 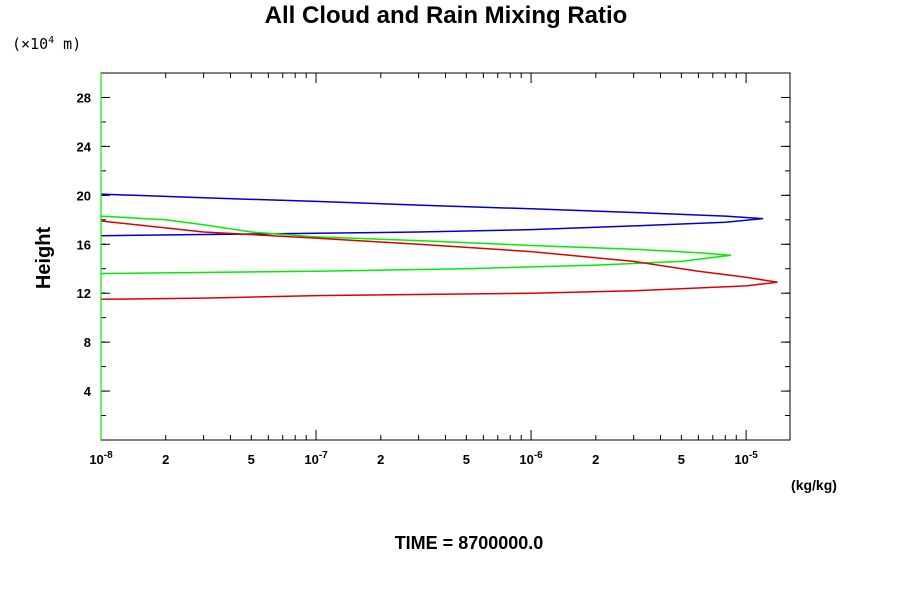 I want to click on y-tick-label: 20, so click(x=84, y=195).